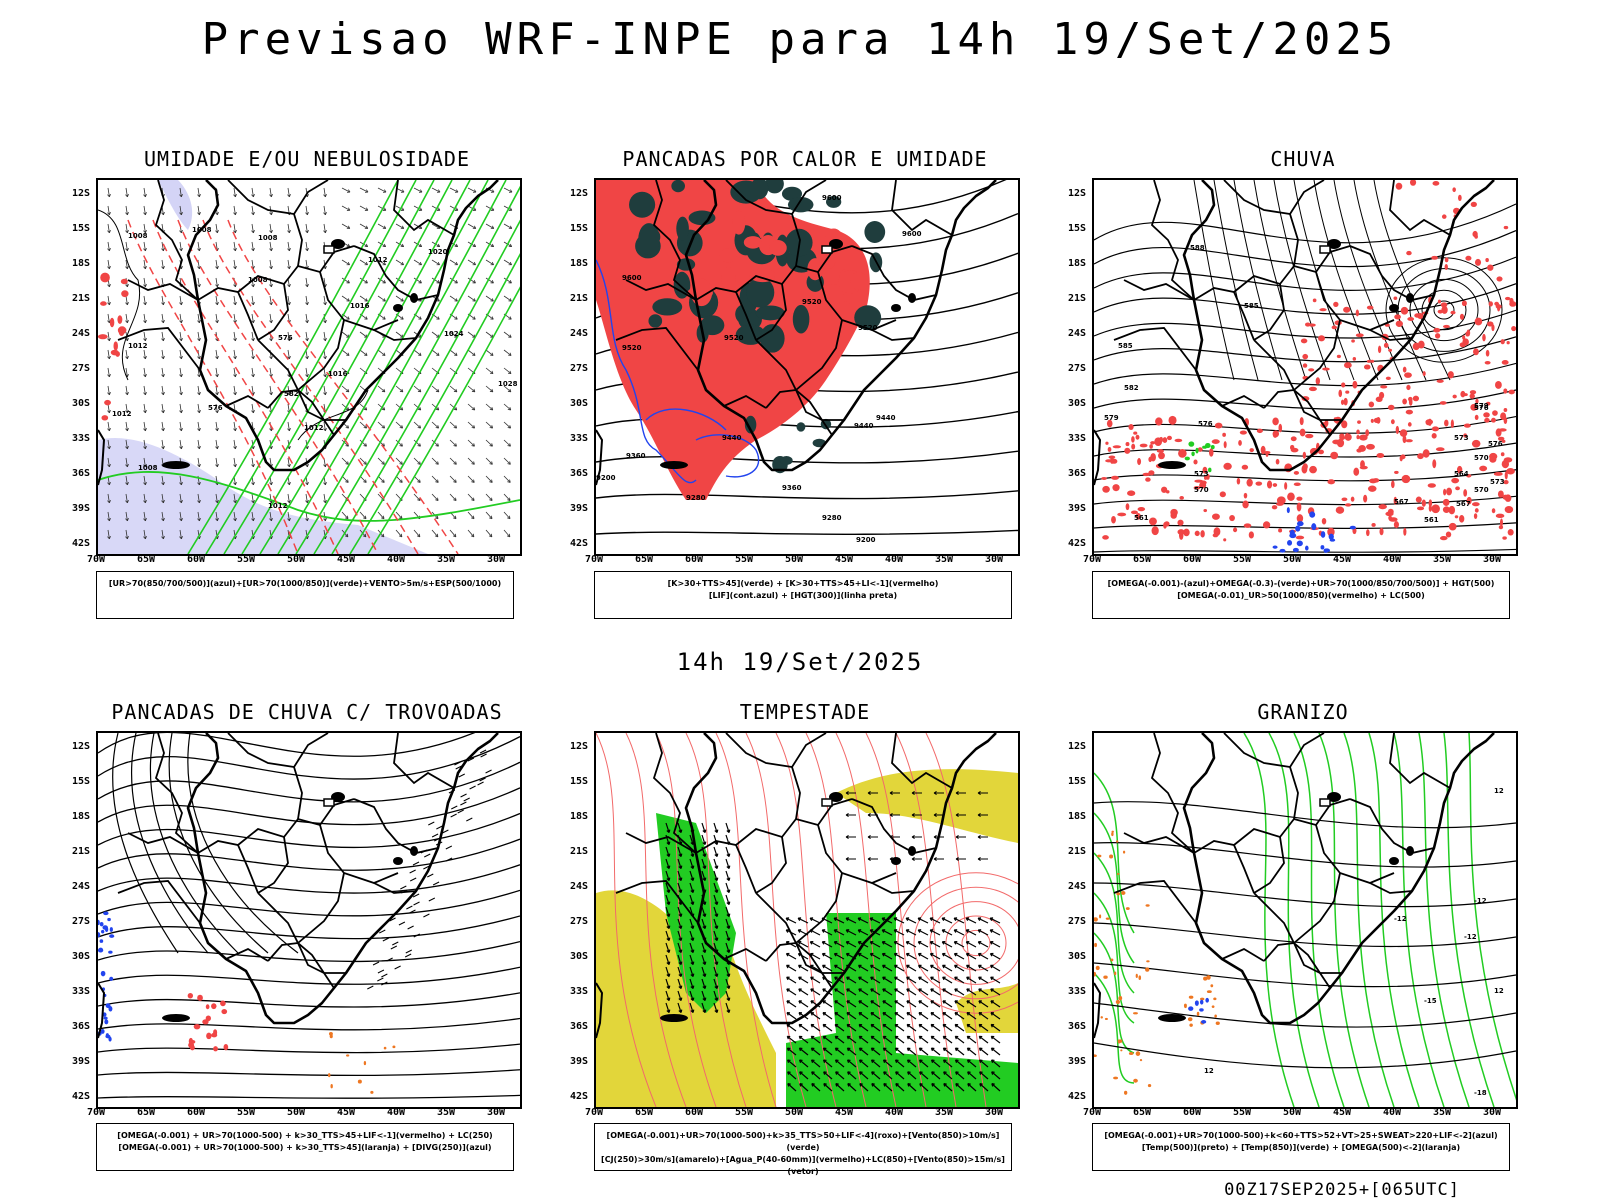 This screenshot has height=1200, width=1600. What do you see at coordinates (246, 1112) in the screenshot?
I see `longitude-label: 55W` at bounding box center [246, 1112].